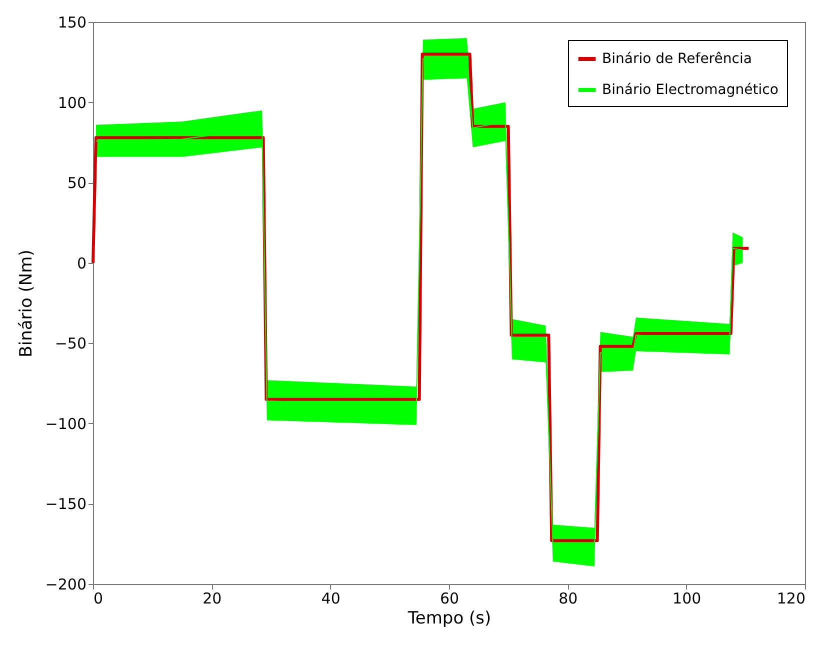  I want to click on y-tick-label: −100, so click(65, 423).